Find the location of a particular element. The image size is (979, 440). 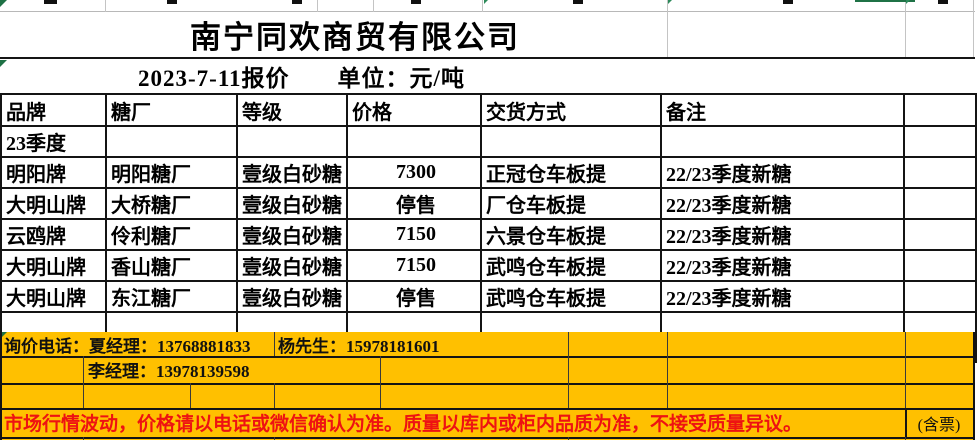

cell-factory: 伶利糖厂 is located at coordinates (171, 234).